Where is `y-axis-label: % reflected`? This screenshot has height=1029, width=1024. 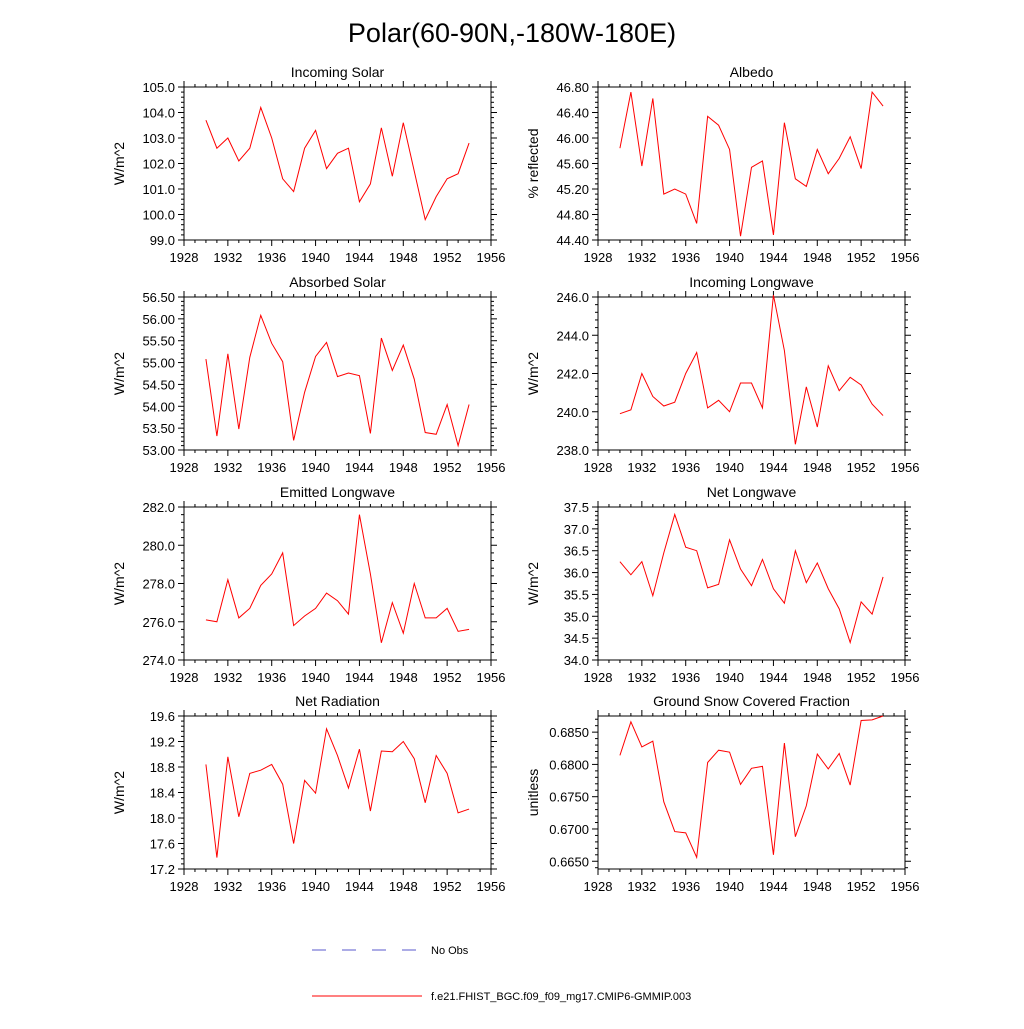 y-axis-label: % reflected is located at coordinates (533, 163).